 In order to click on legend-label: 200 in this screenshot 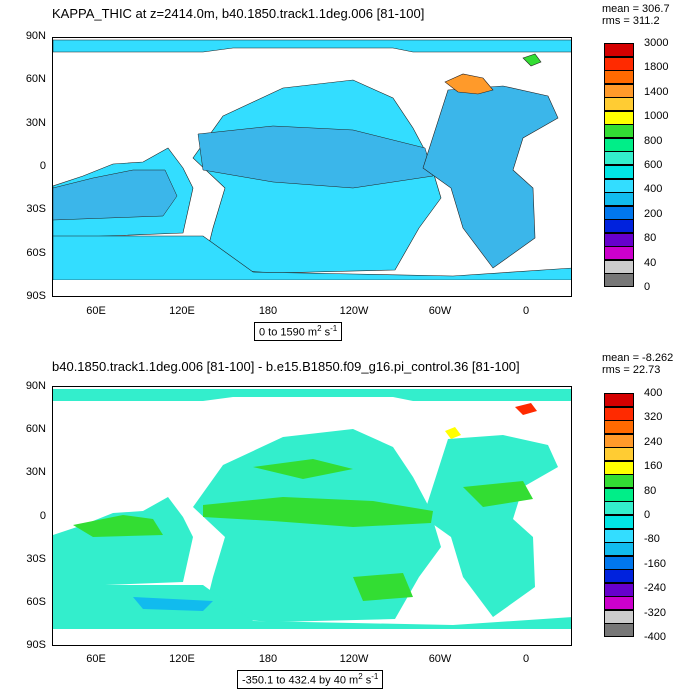, I will do `click(653, 213)`.